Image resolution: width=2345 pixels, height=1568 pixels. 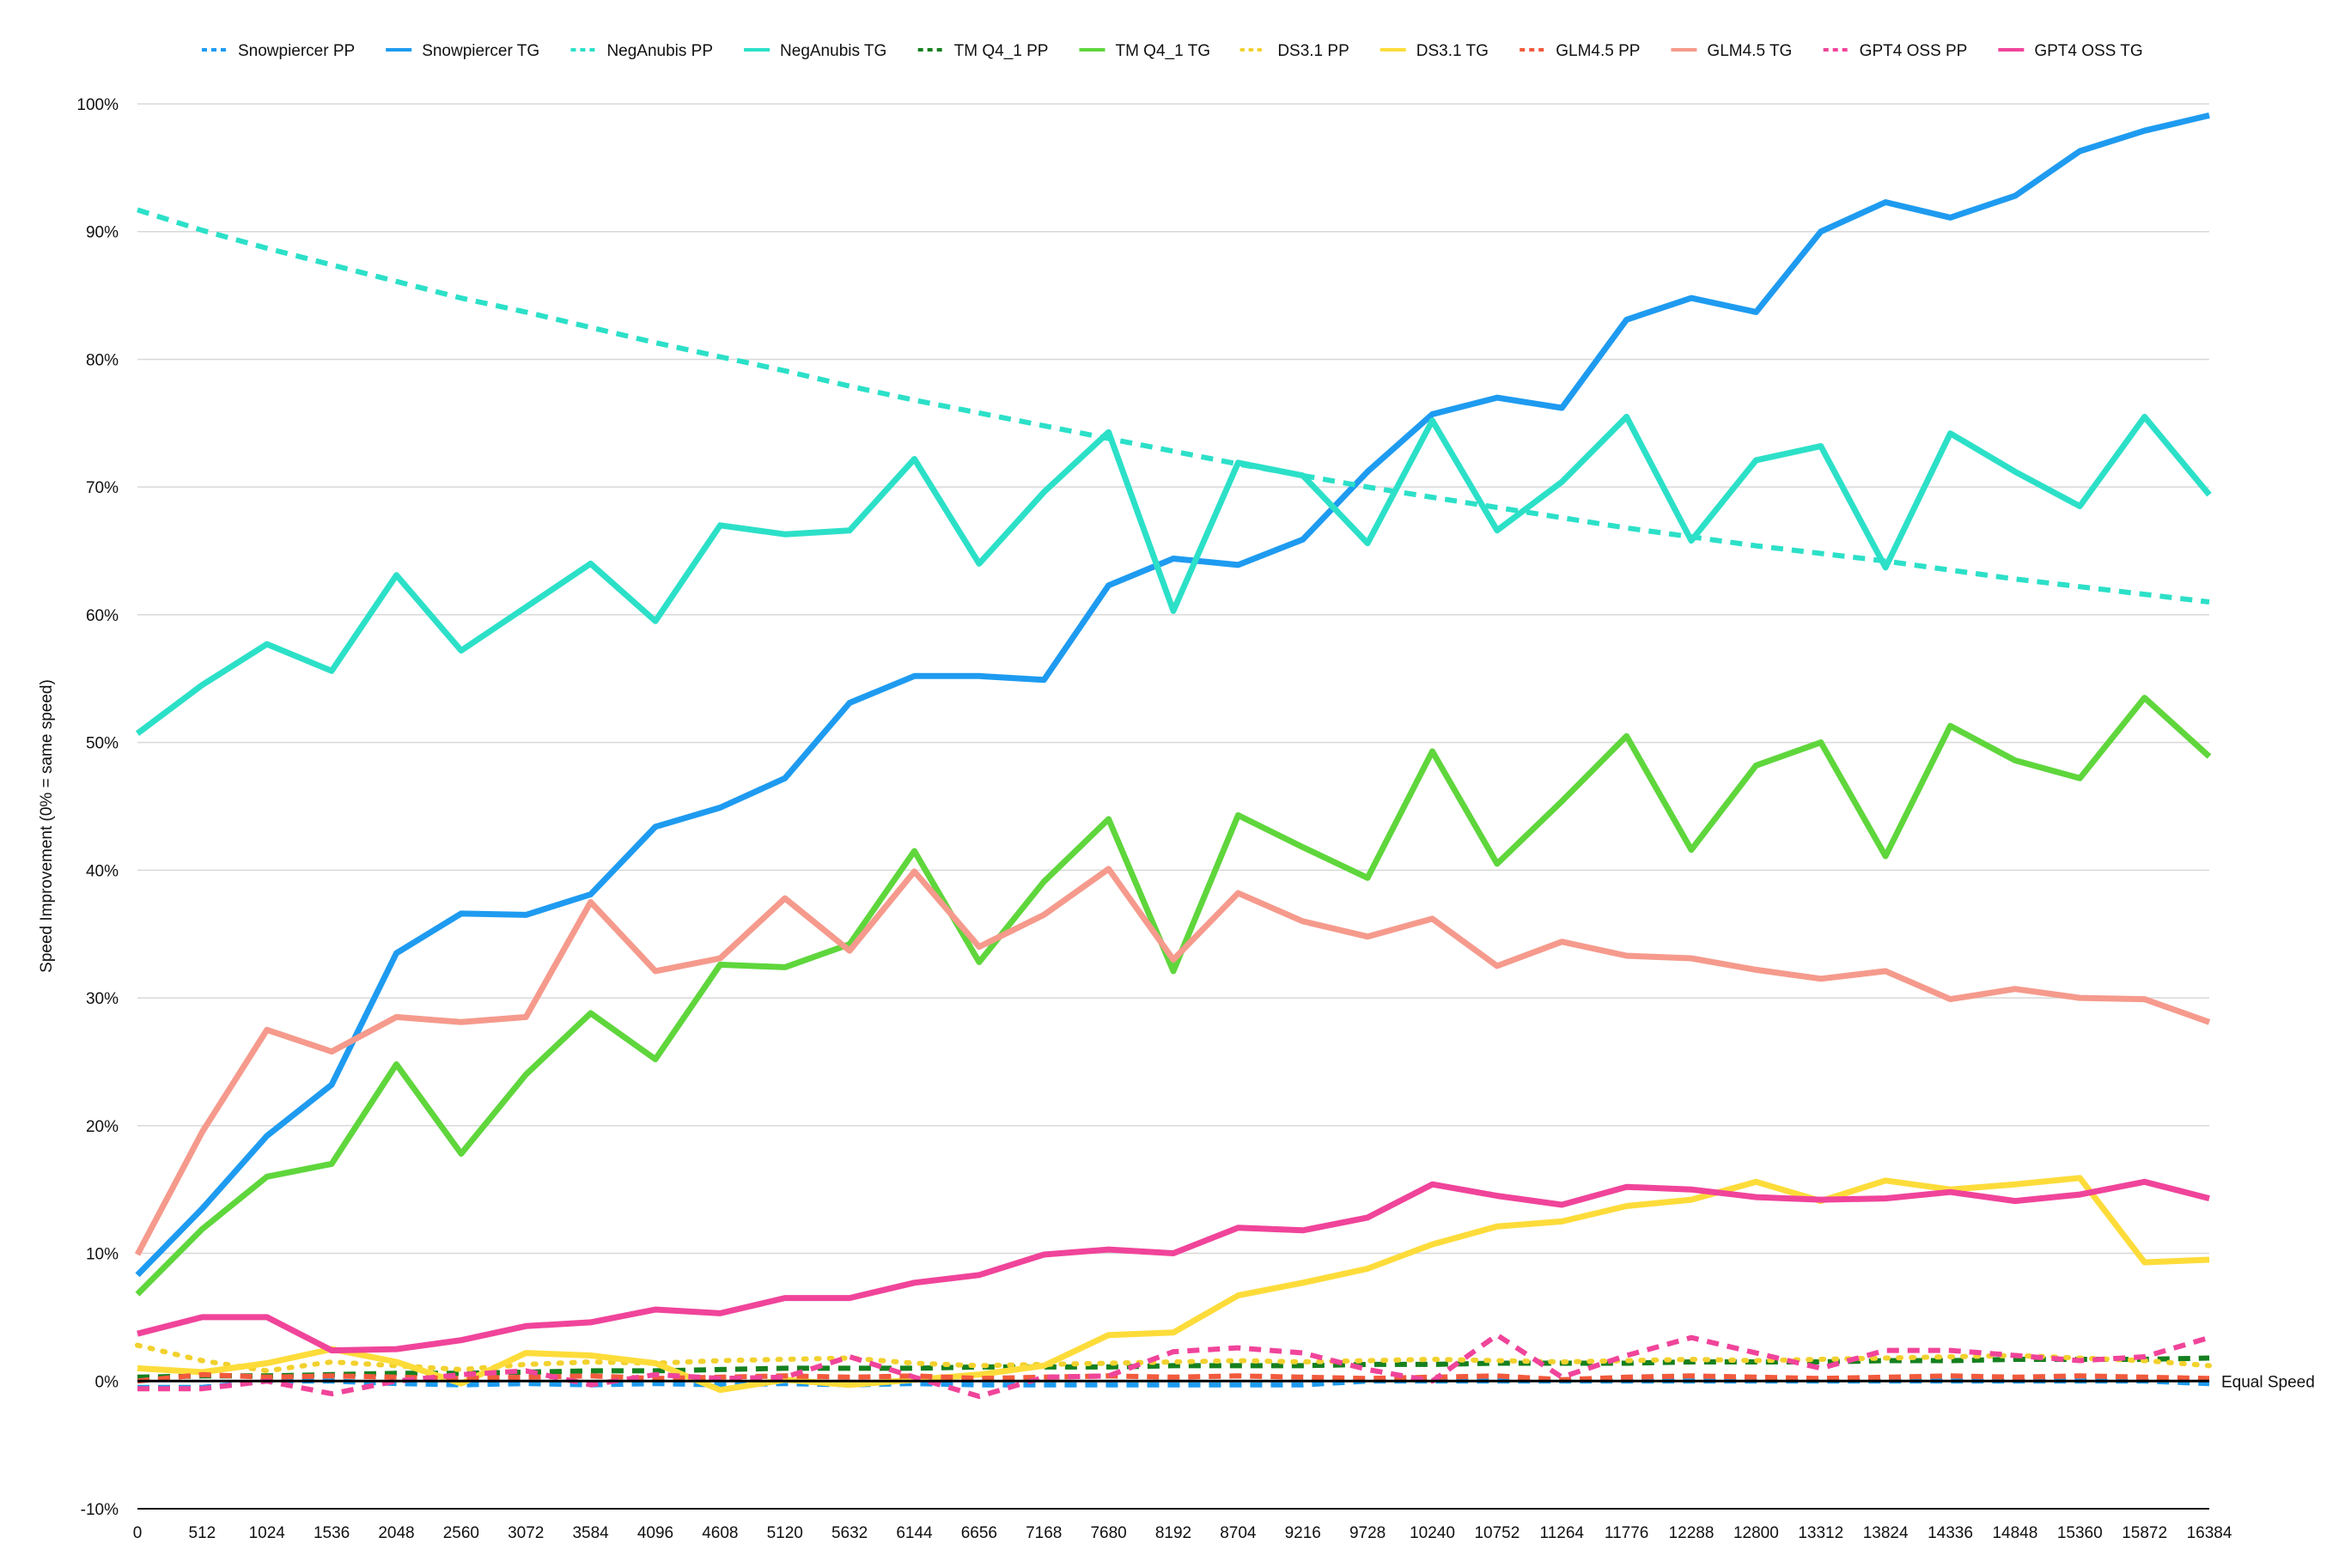 What do you see at coordinates (102, 488) in the screenshot?
I see `y-tick-label: 70%` at bounding box center [102, 488].